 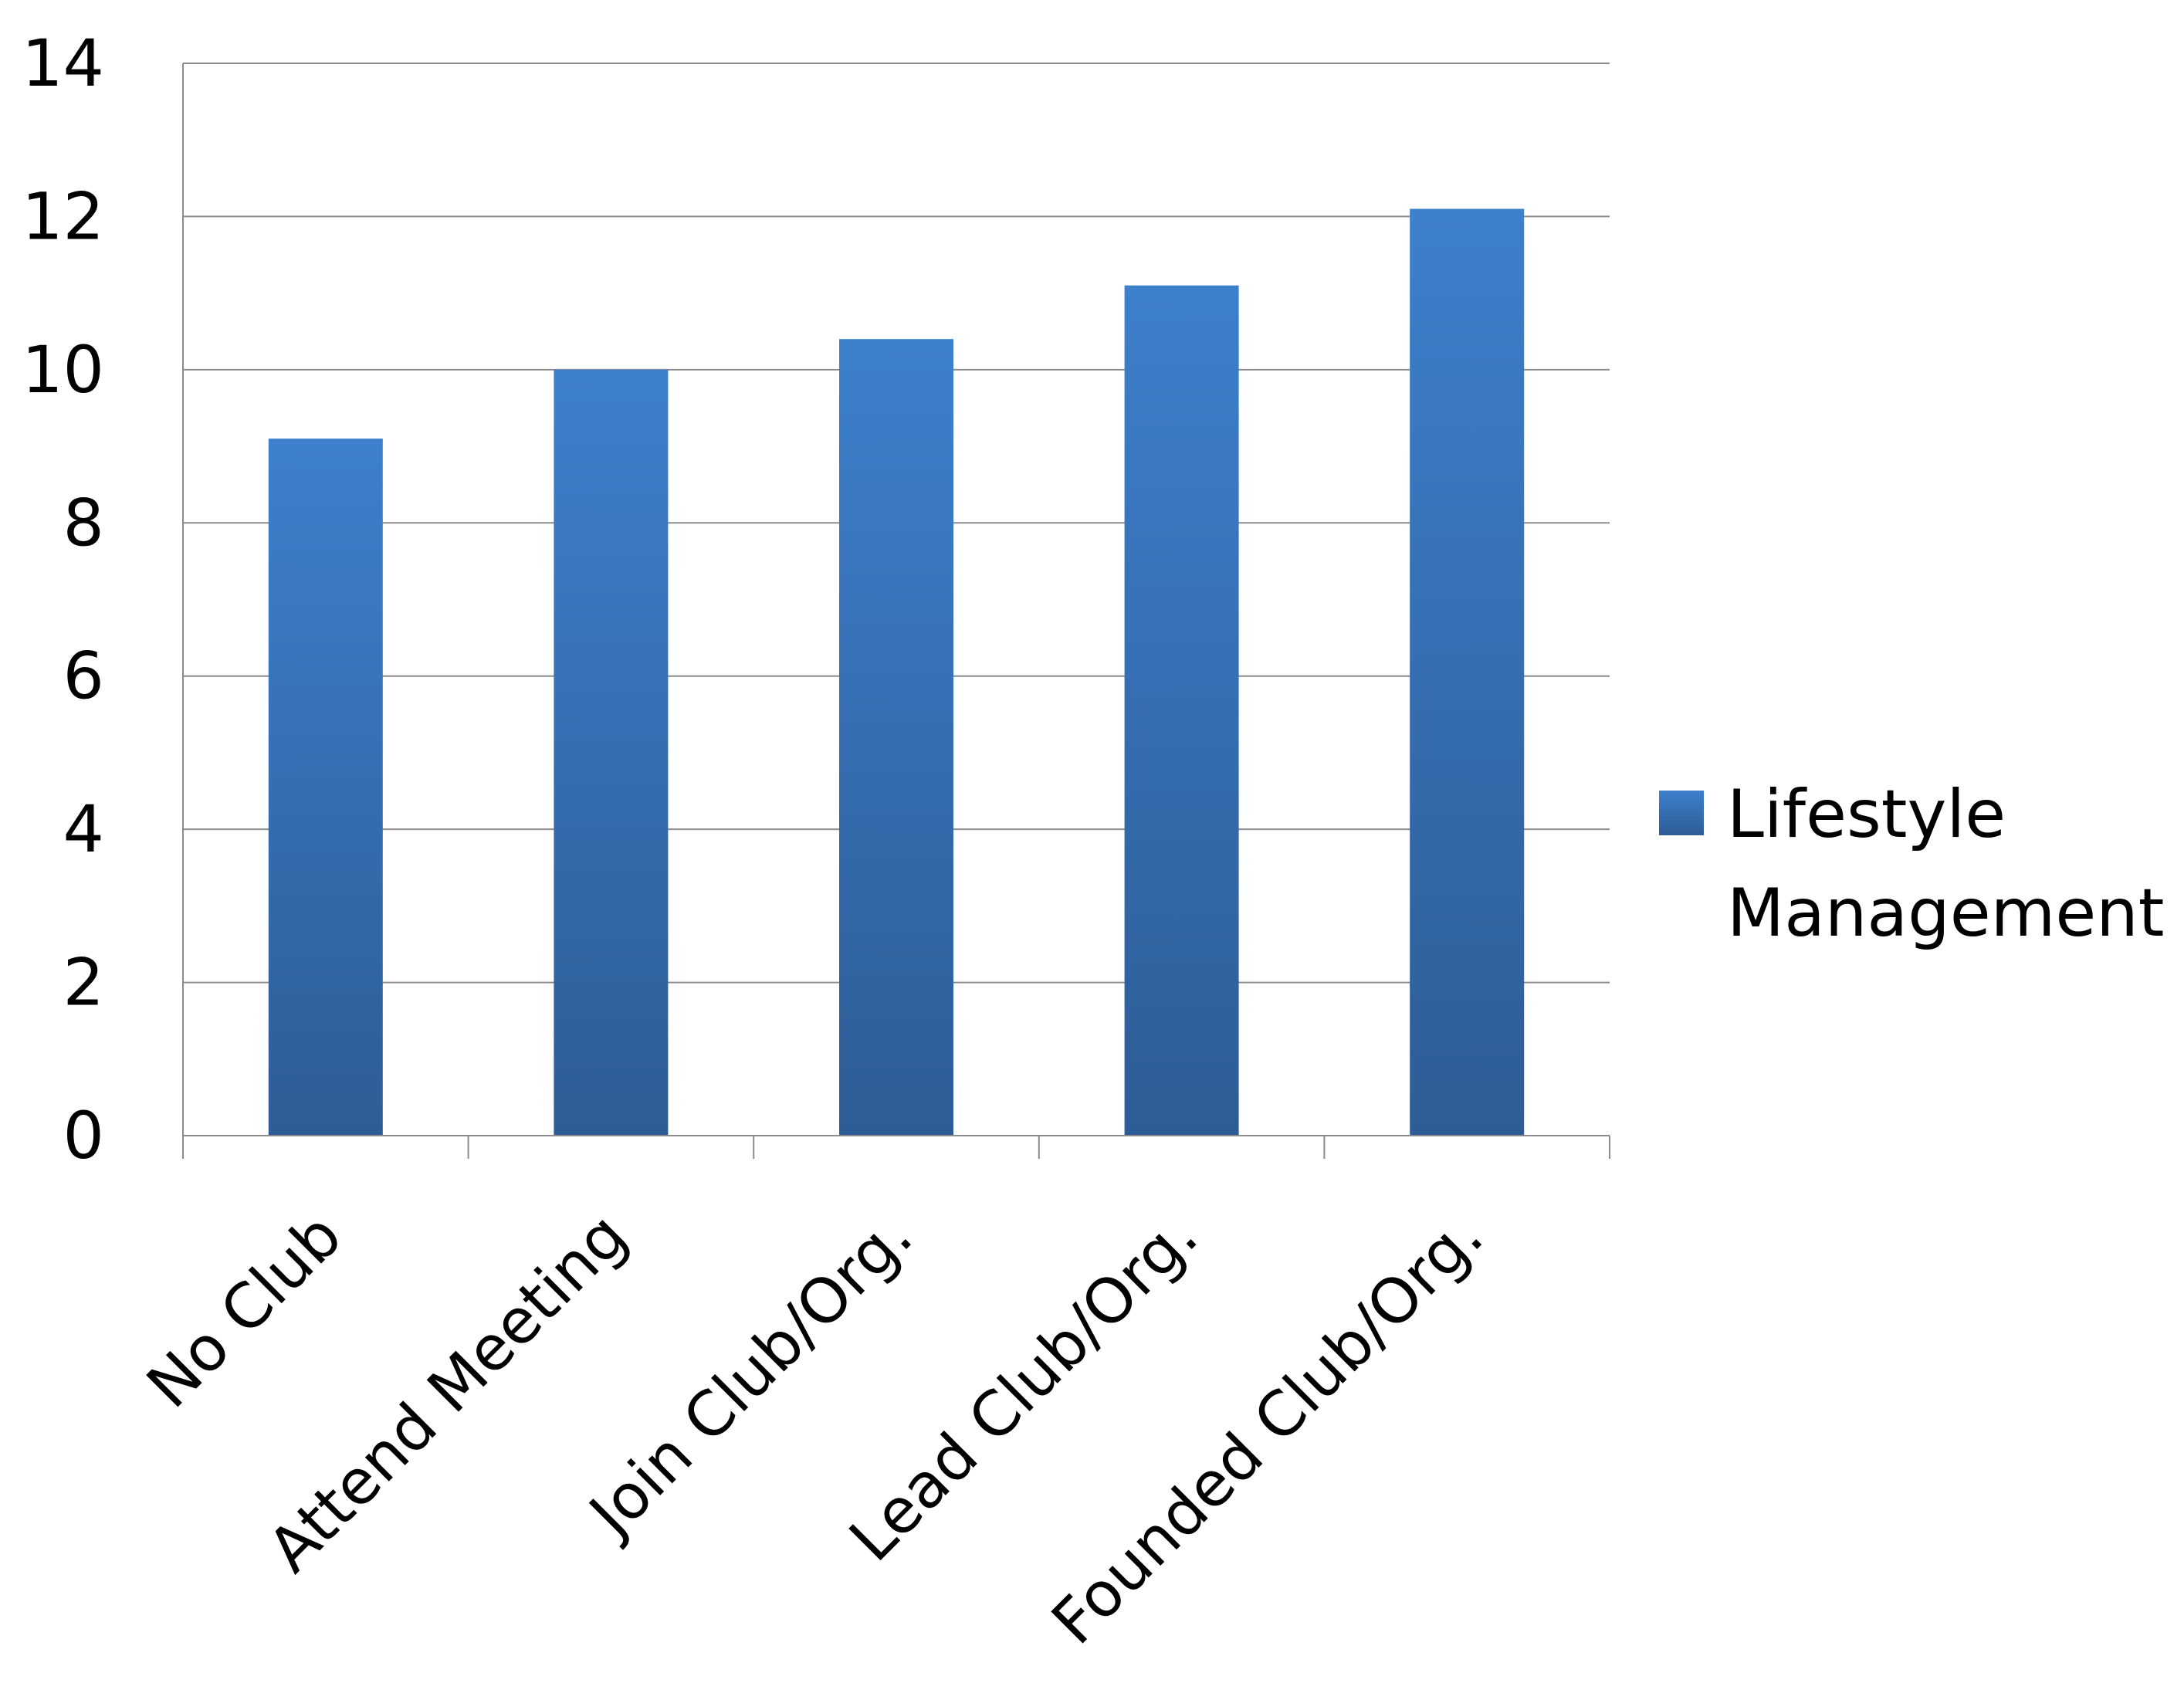 I want to click on y-tick-label: 6, so click(x=83, y=676).